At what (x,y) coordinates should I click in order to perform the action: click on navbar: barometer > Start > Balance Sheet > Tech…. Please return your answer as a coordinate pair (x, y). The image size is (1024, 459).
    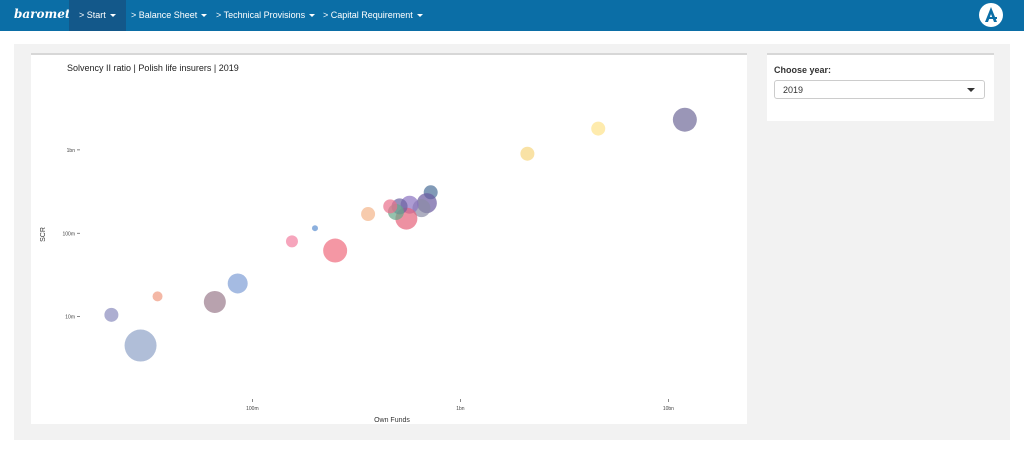
    Looking at the image, I should click on (512, 15).